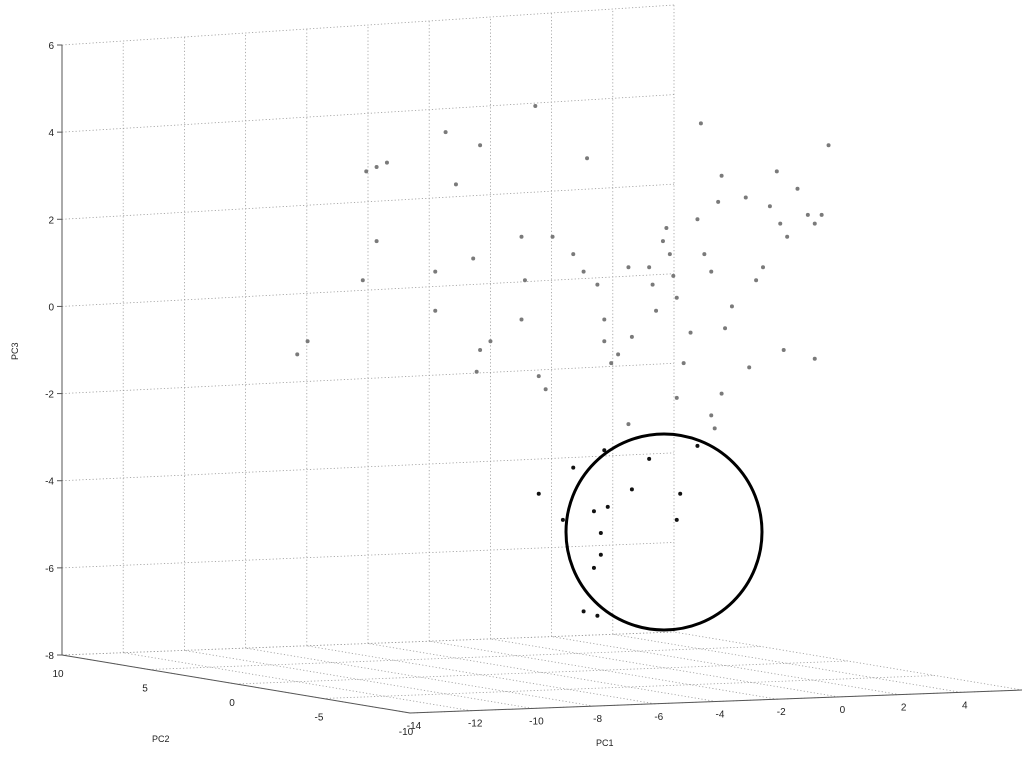  What do you see at coordinates (597, 719) in the screenshot?
I see `x-tick-label: -8` at bounding box center [597, 719].